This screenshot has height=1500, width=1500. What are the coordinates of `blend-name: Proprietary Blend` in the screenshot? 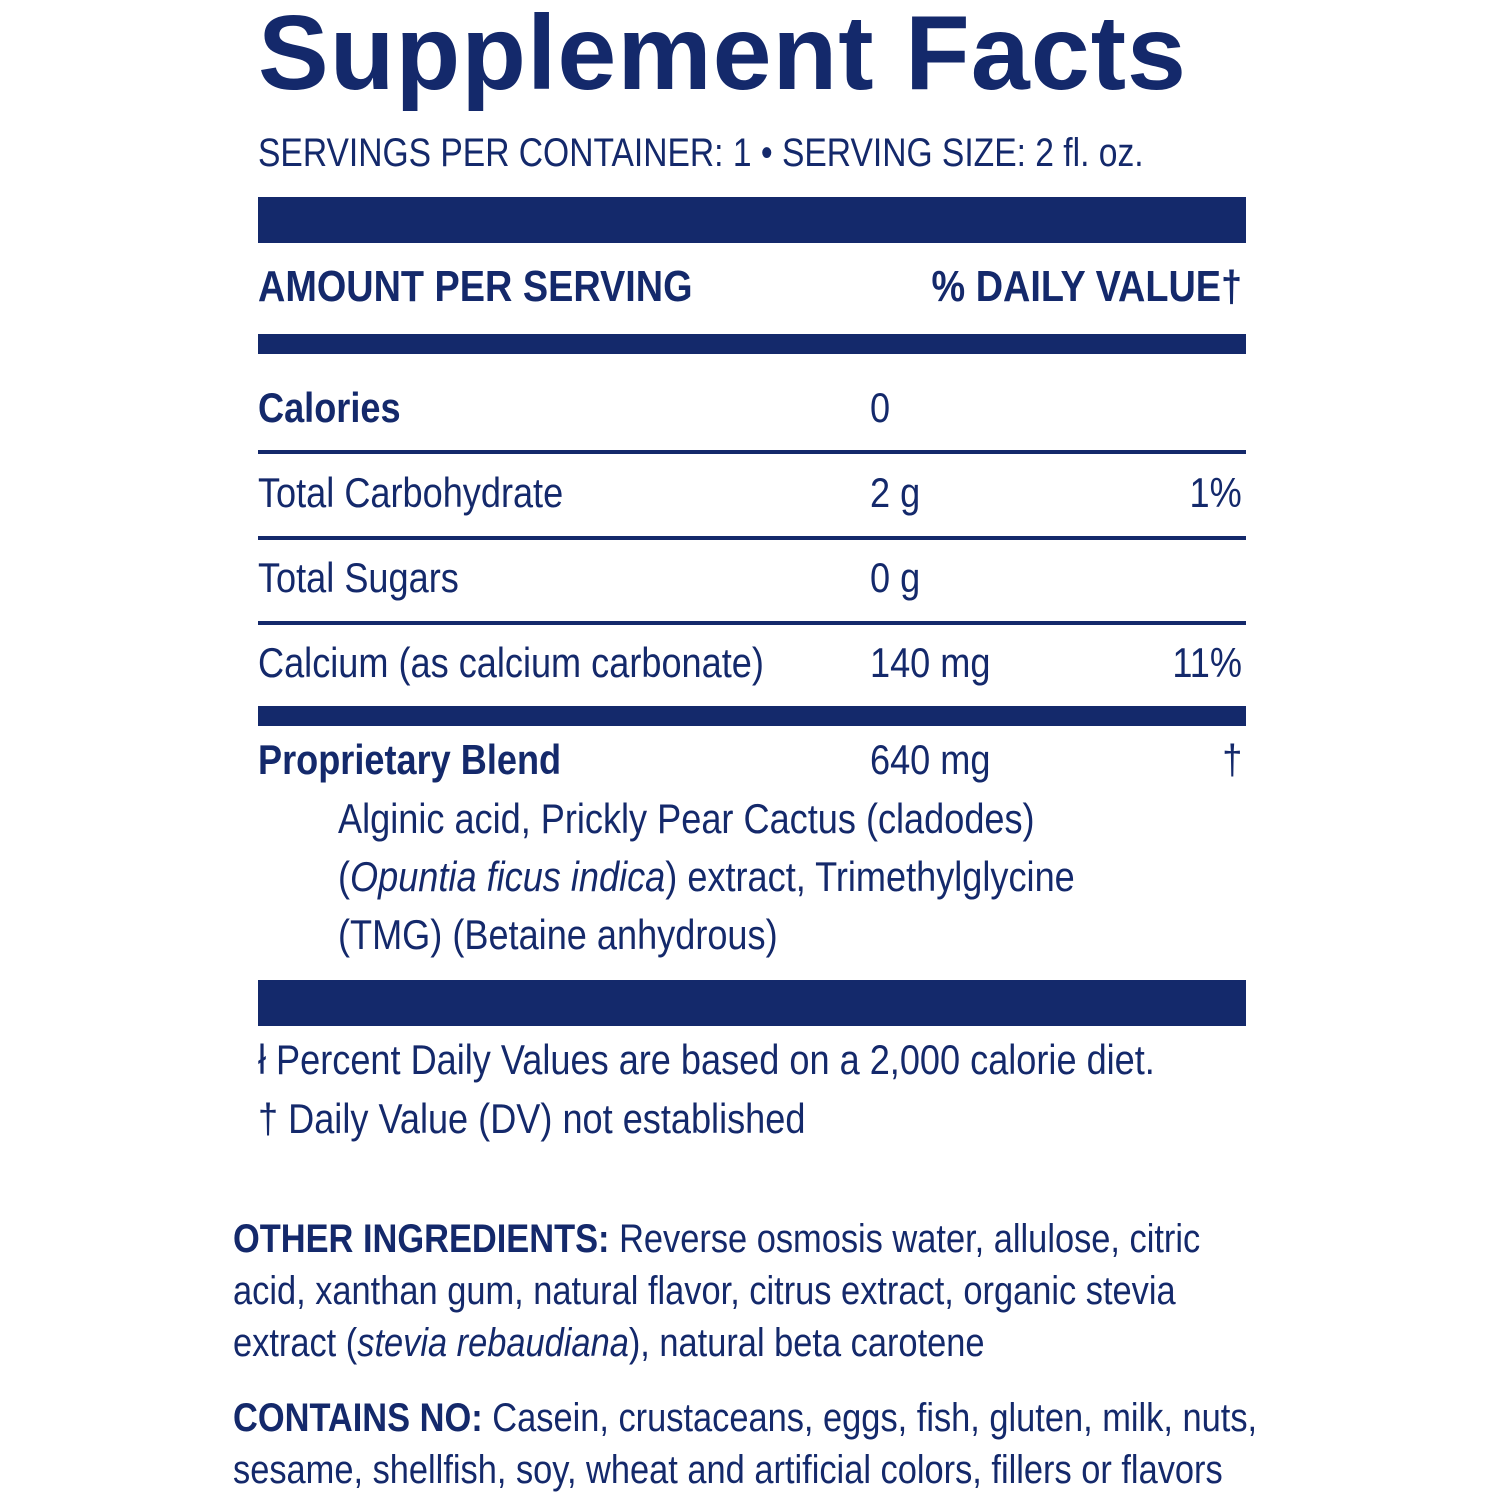 It's located at (410, 759).